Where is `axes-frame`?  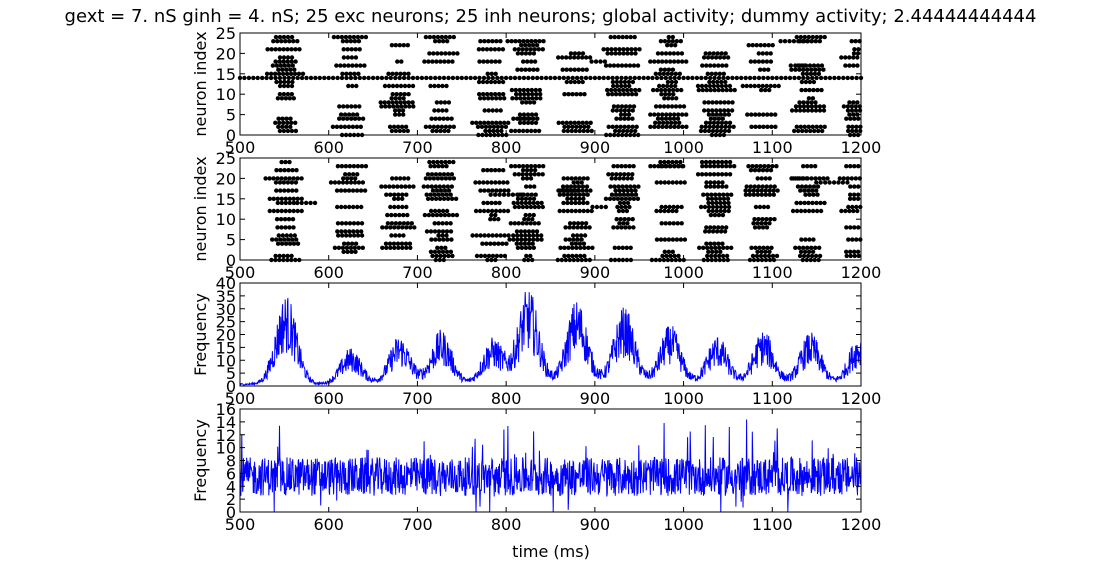
axes-frame is located at coordinates (550, 460).